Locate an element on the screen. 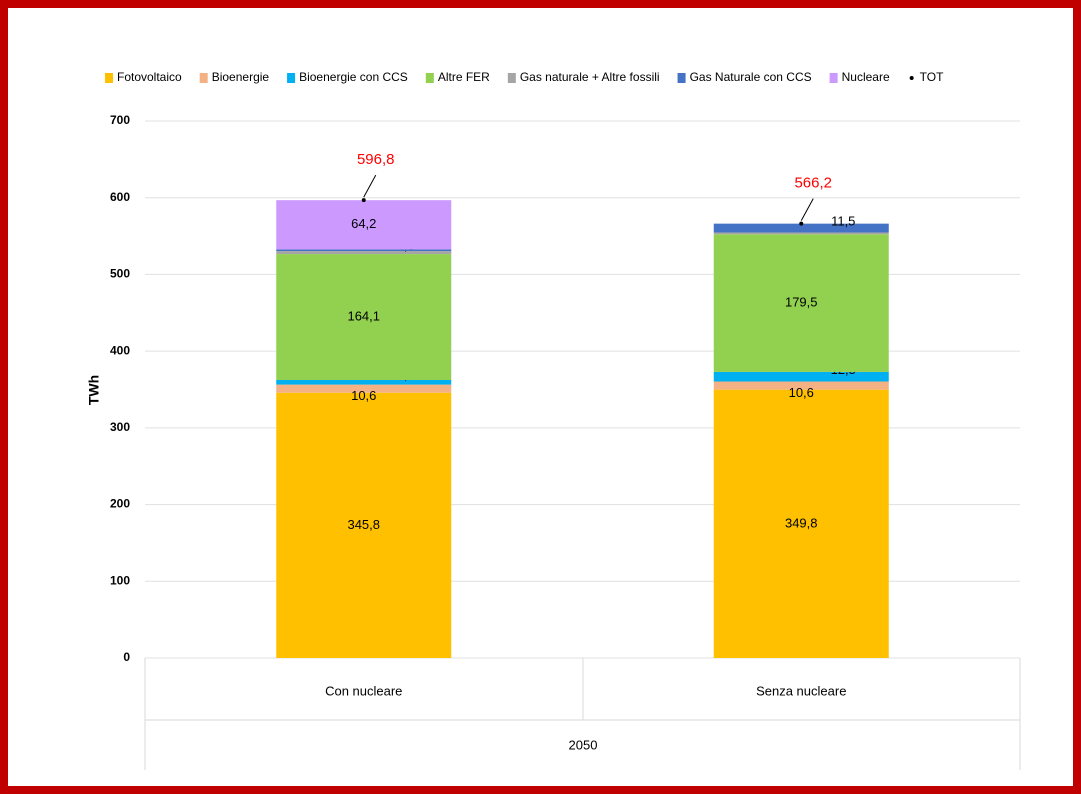  value-label: 349,8 is located at coordinates (801, 522).